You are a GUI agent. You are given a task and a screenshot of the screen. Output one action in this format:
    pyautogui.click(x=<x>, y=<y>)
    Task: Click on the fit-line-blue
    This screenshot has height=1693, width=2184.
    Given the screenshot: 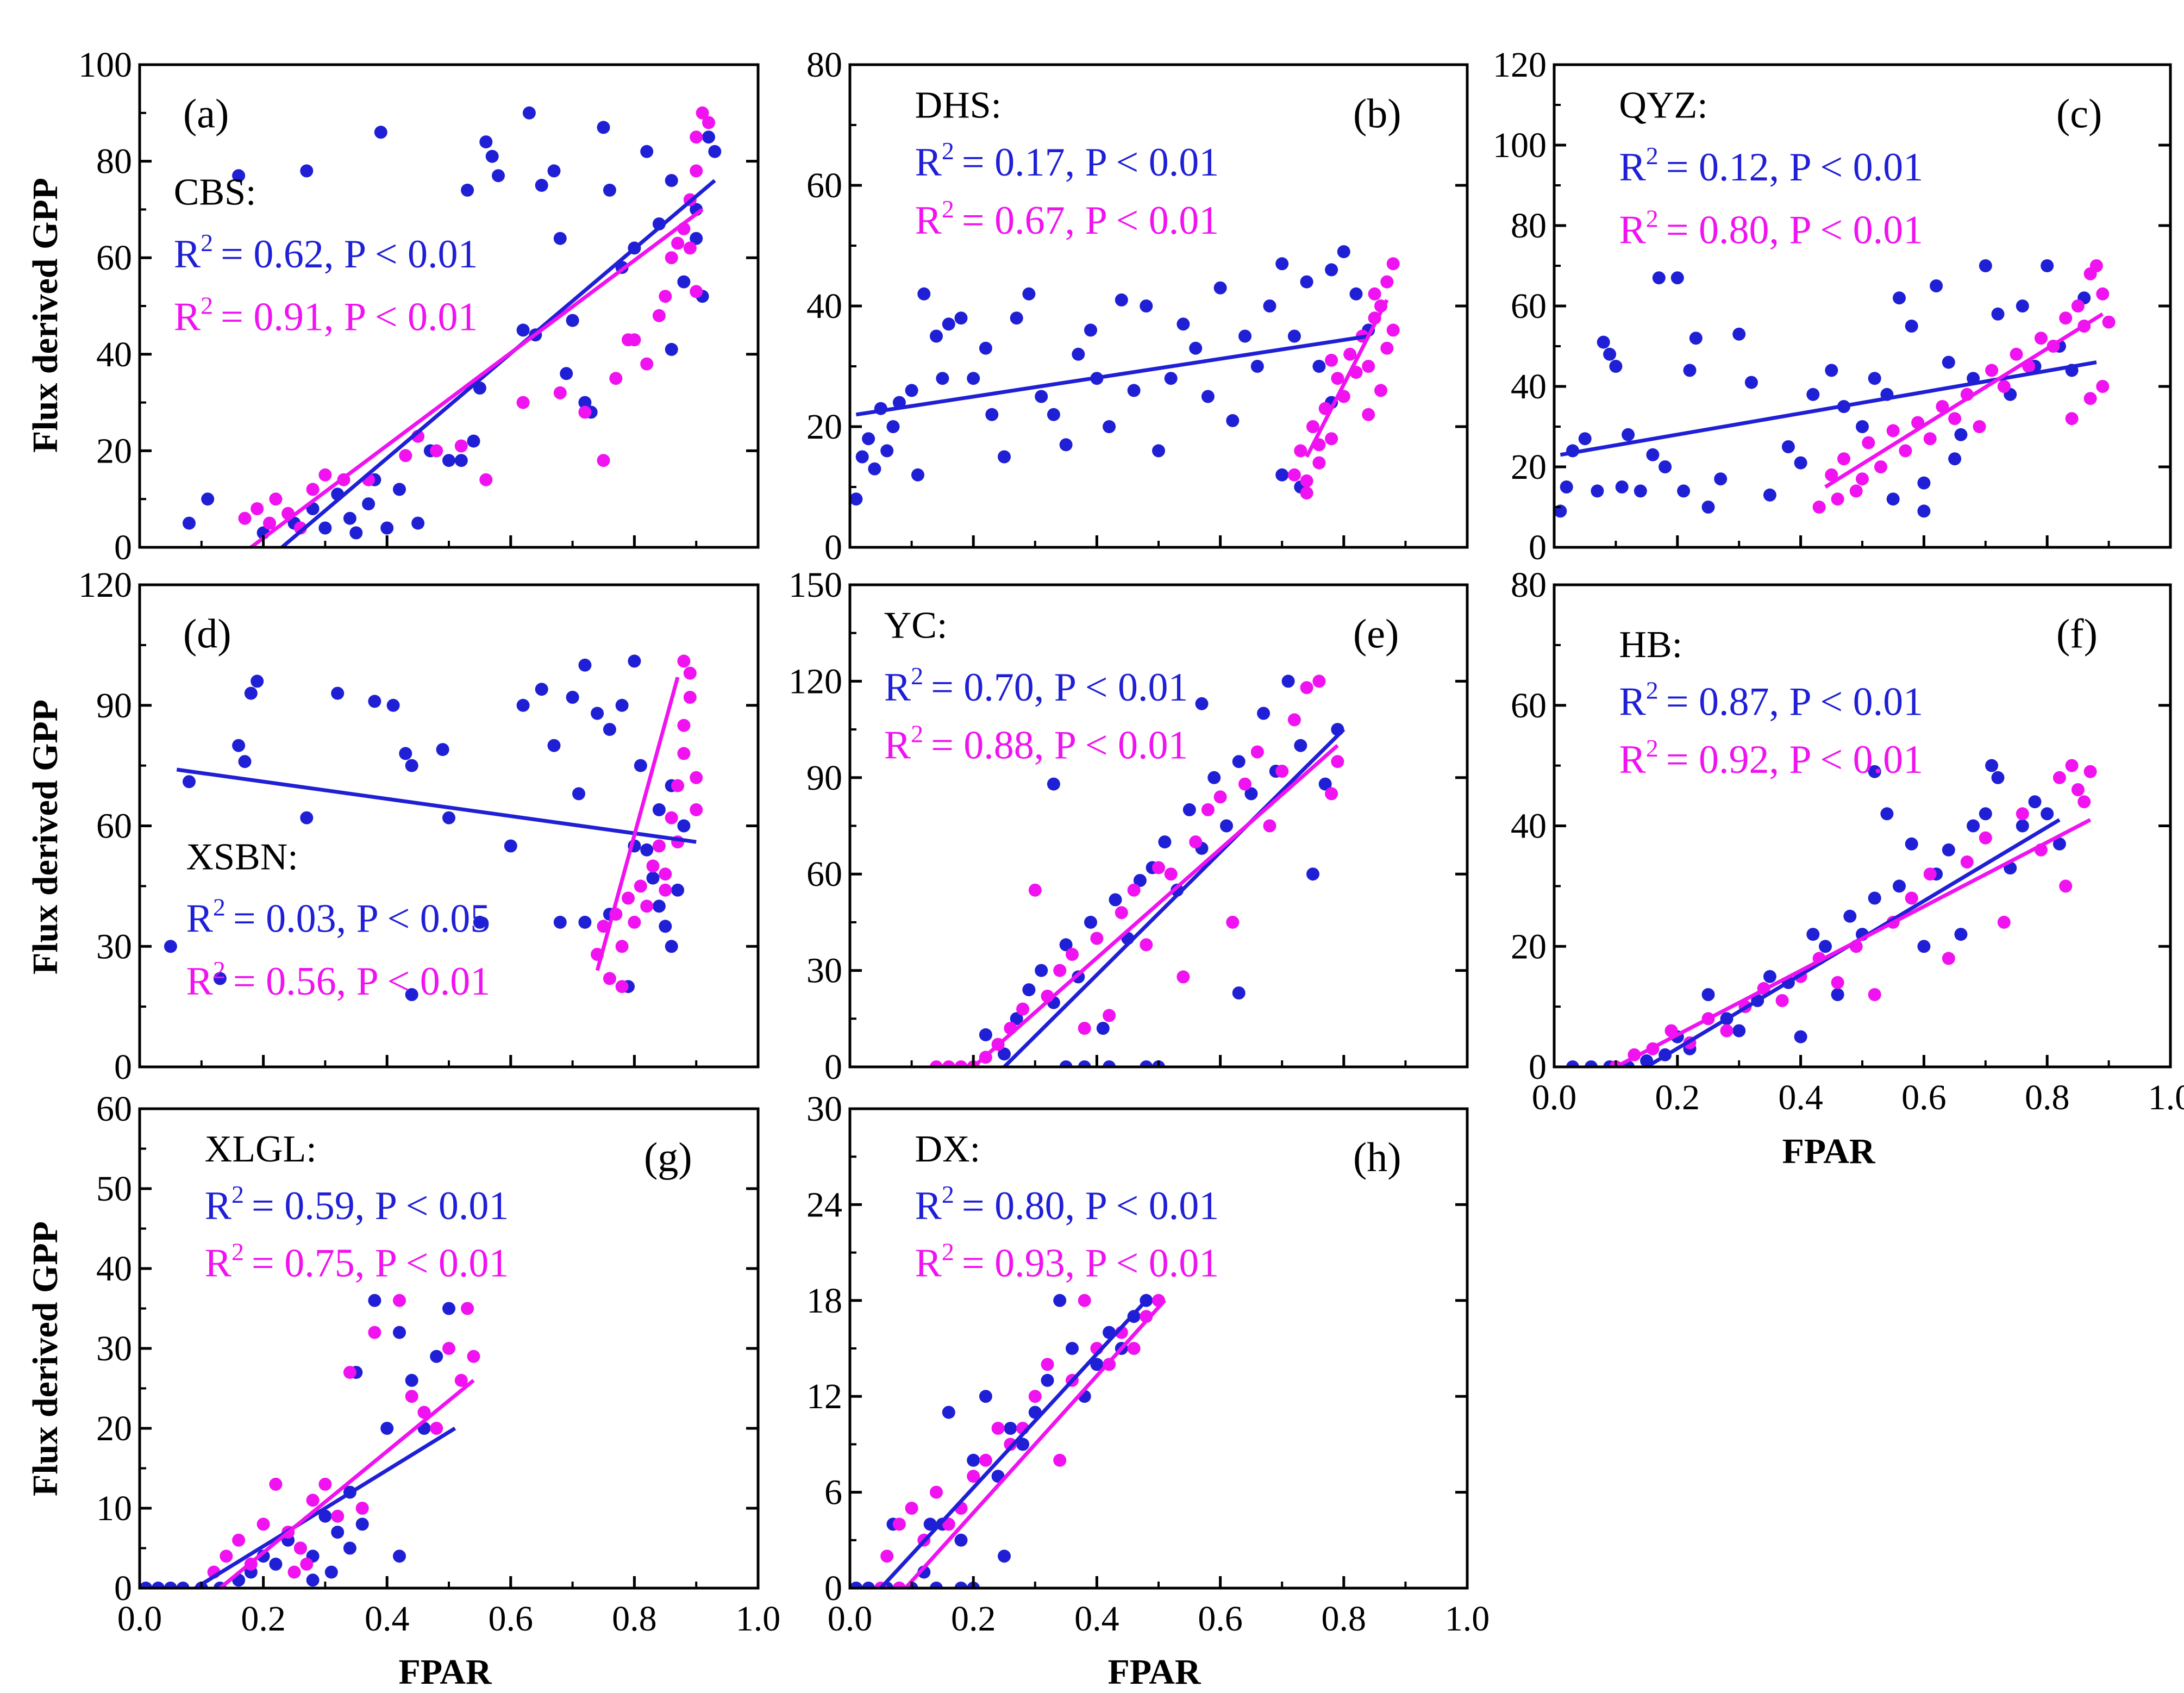 What is the action you would take?
    pyautogui.click(x=1174, y=897)
    